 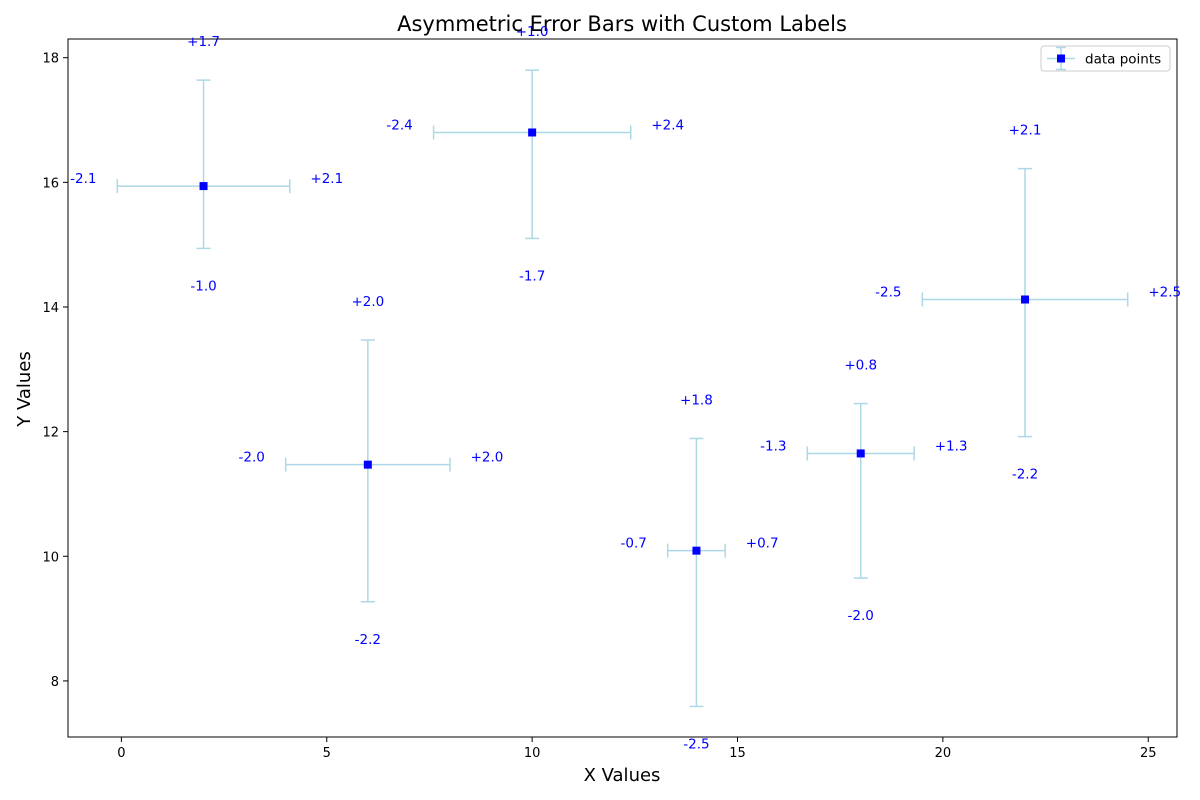 What do you see at coordinates (50, 183) in the screenshot?
I see `y-tick-label: 16` at bounding box center [50, 183].